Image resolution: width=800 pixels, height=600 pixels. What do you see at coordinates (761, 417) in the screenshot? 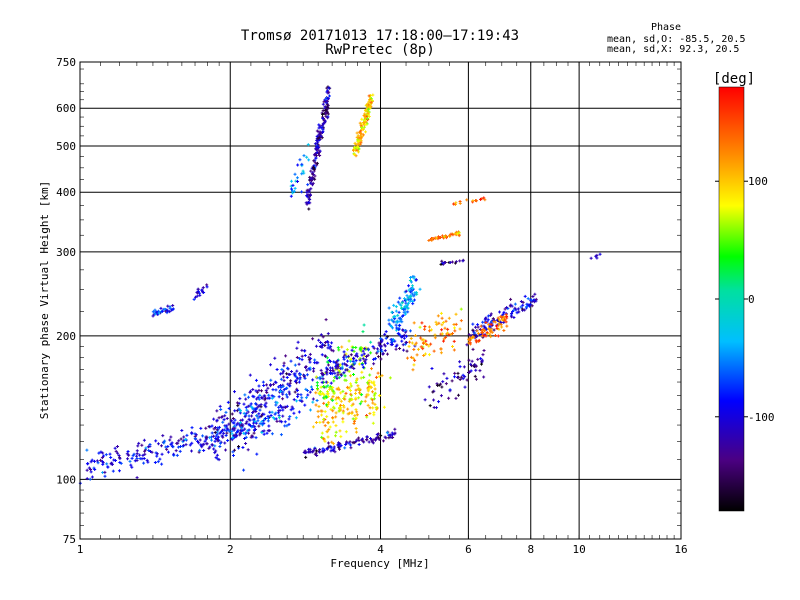
I see `colorbar-tick-label: -100` at bounding box center [761, 417].